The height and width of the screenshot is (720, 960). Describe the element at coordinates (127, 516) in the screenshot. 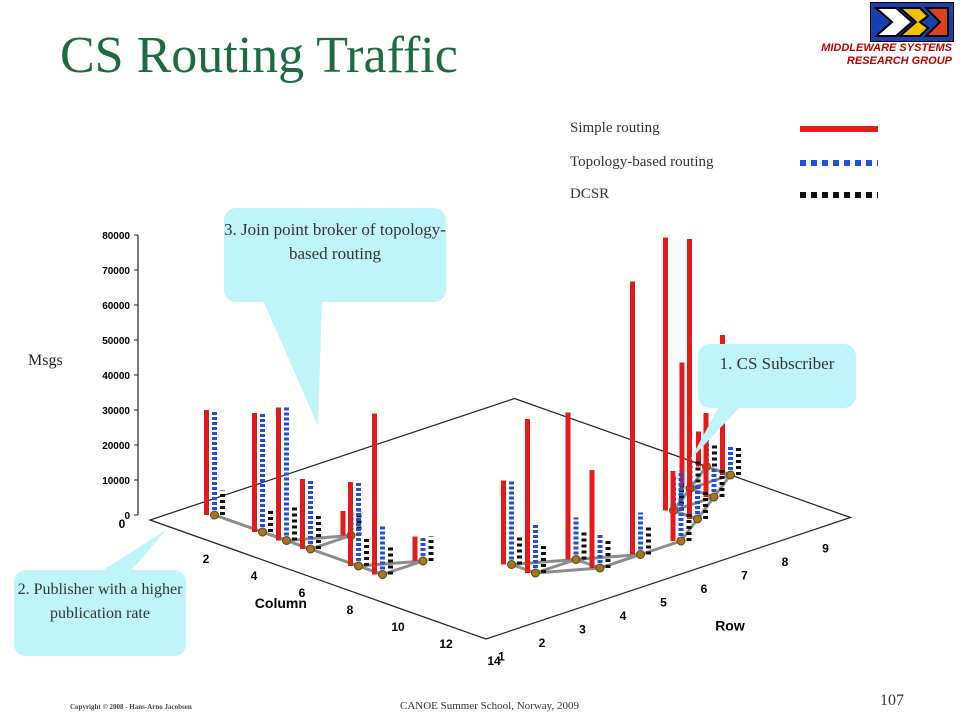

I see `z-tick-label: 0` at that location.